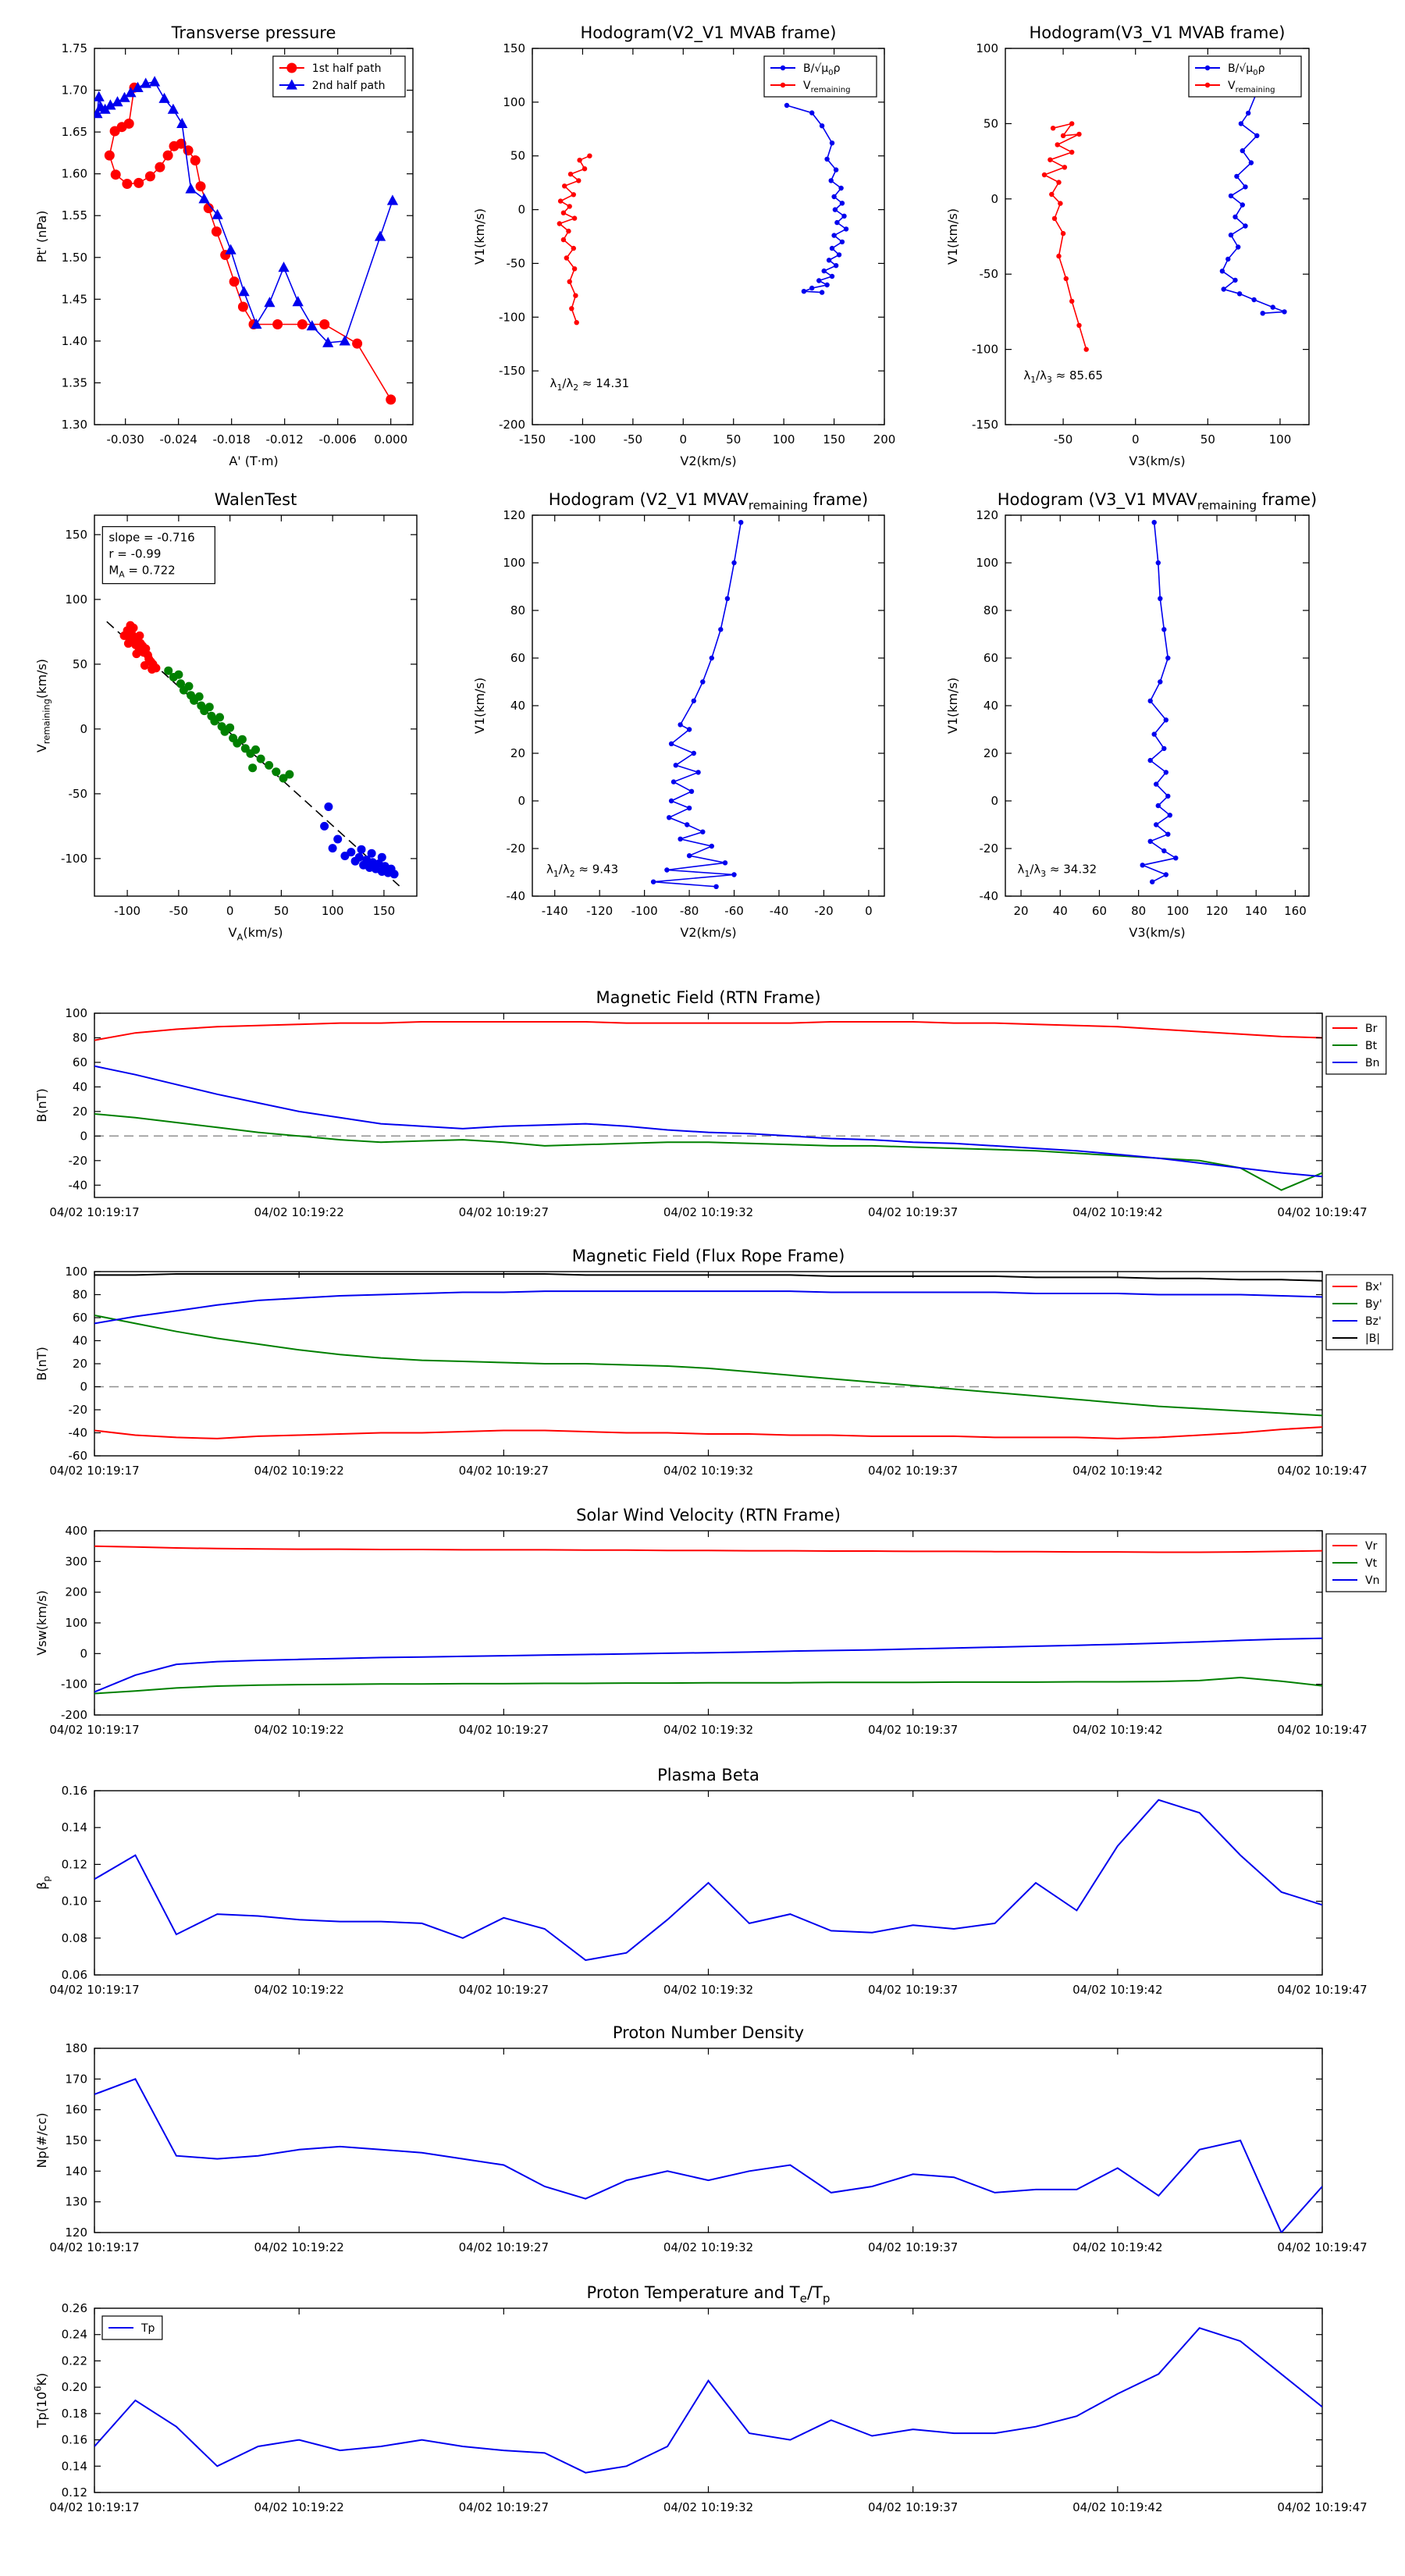  What do you see at coordinates (1322, 1990) in the screenshot?
I see `x-tick-label: 04/02 10:19:47` at bounding box center [1322, 1990].